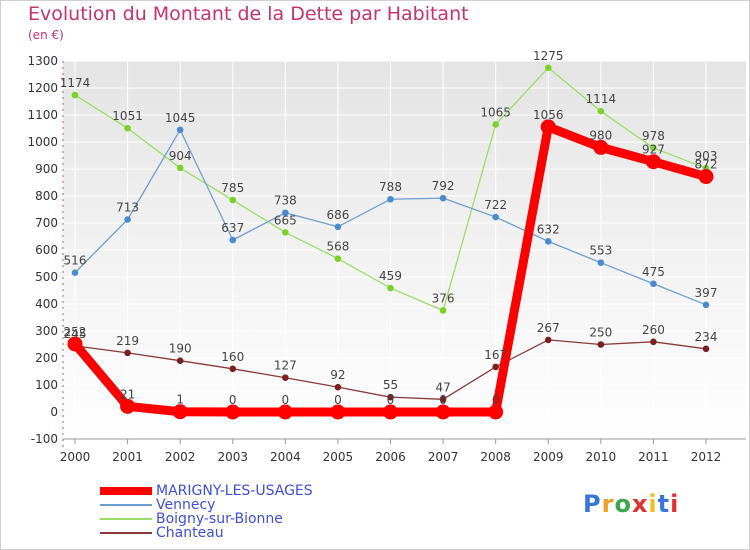 The width and height of the screenshot is (750, 550). What do you see at coordinates (653, 457) in the screenshot?
I see `x-tick-label: 2011` at bounding box center [653, 457].